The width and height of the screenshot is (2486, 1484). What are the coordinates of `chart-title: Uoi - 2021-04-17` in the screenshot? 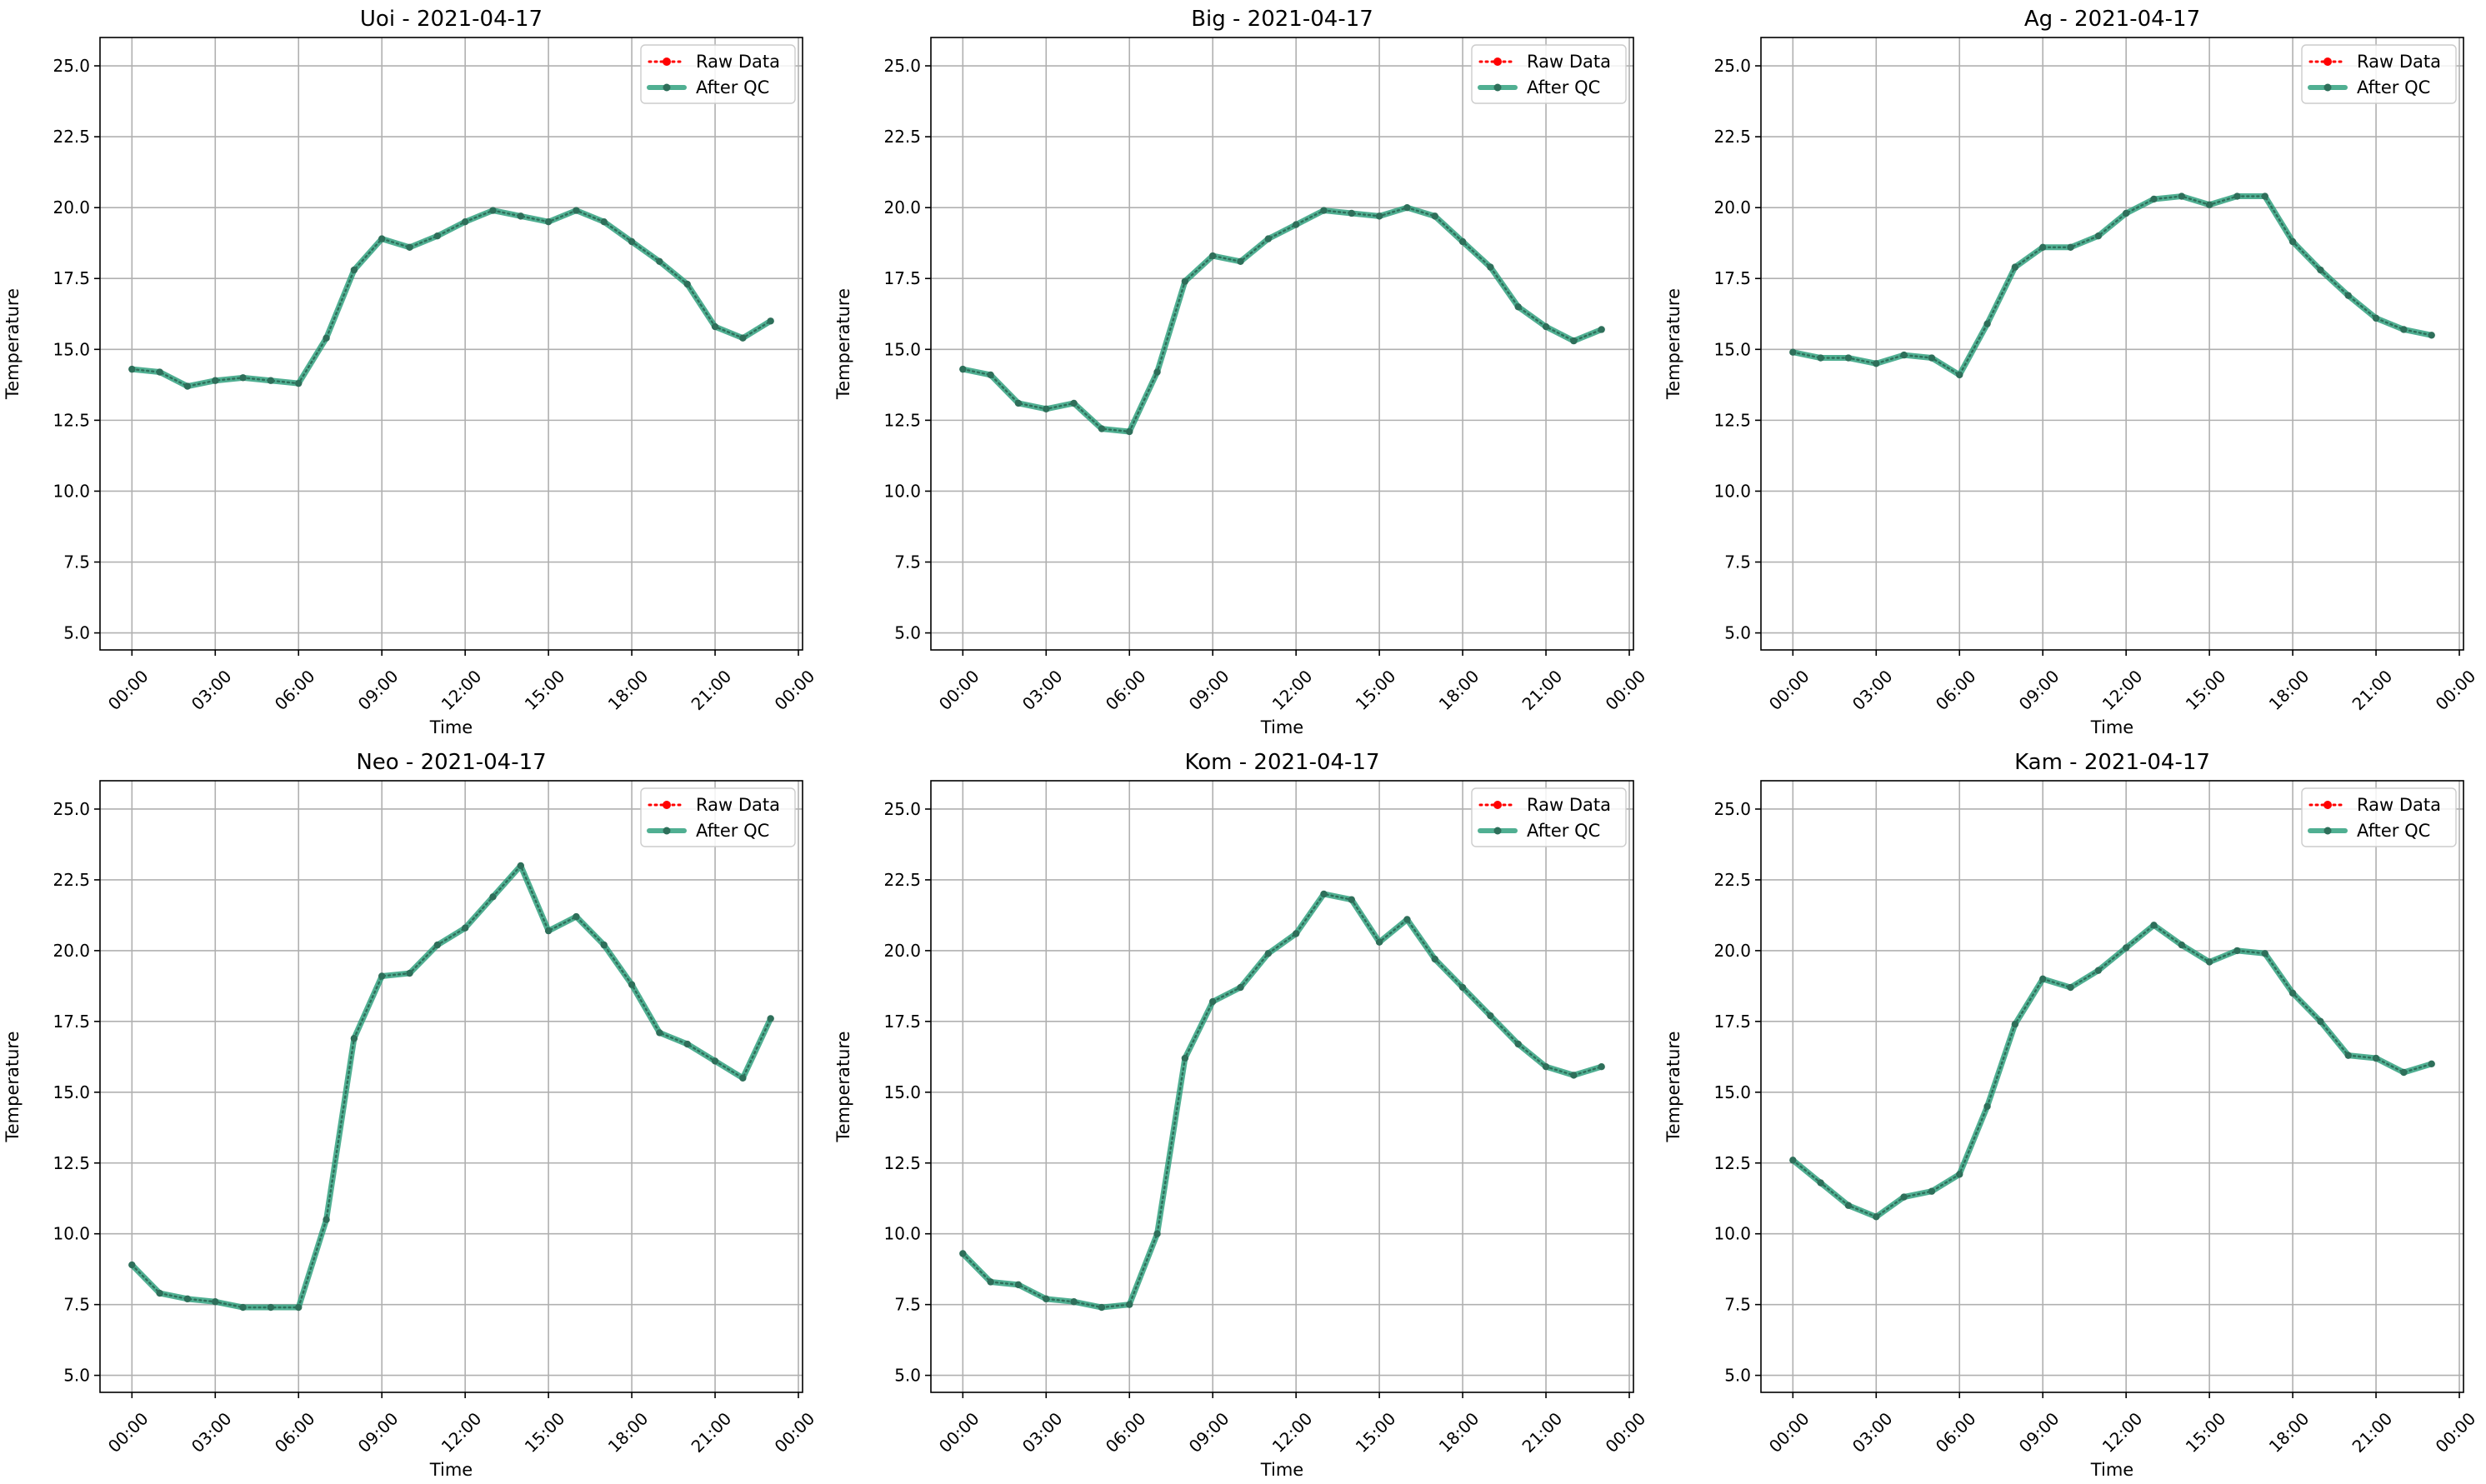 It's located at (452, 19).